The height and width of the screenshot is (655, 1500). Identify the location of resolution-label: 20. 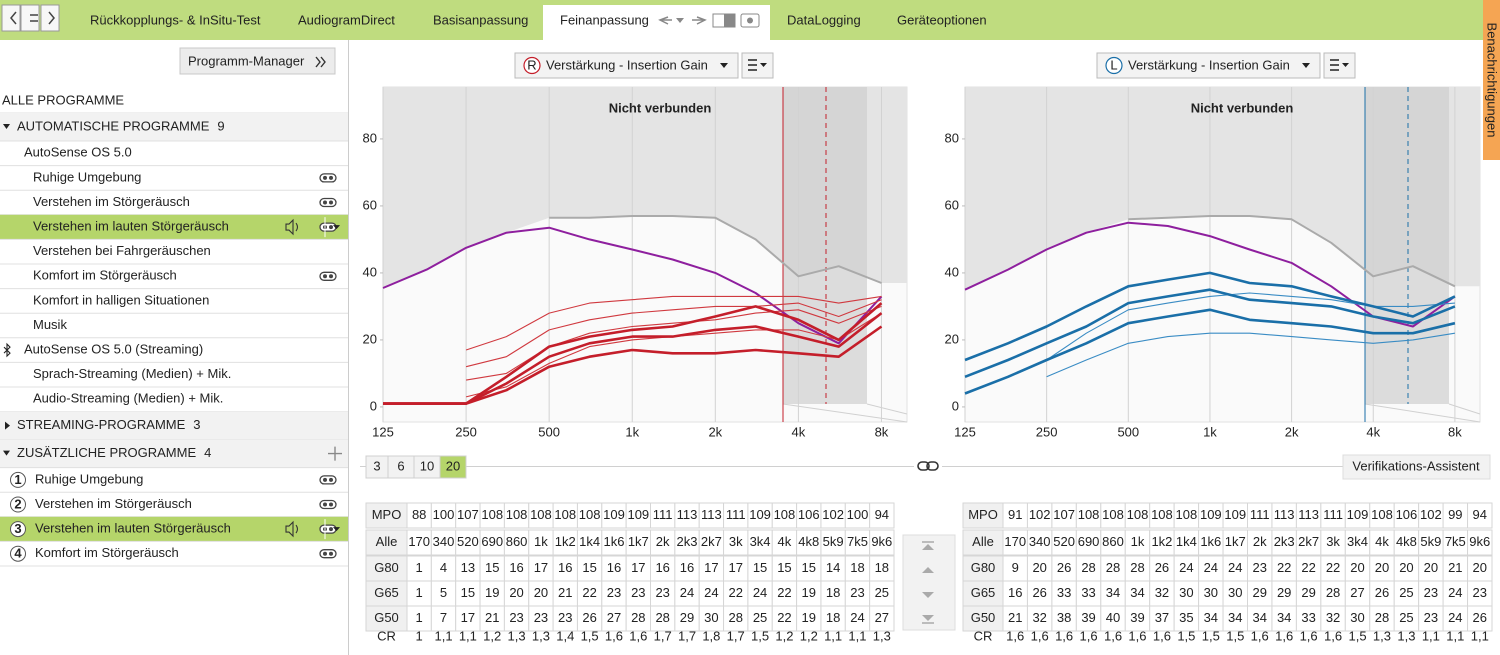
(453, 465).